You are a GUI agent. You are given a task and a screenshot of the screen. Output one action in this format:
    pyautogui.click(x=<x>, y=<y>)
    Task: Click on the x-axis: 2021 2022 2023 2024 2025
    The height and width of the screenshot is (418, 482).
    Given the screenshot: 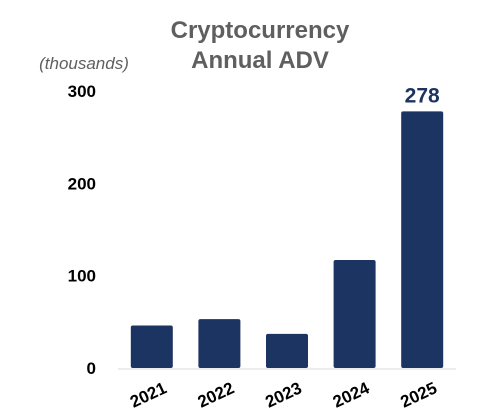 What is the action you would take?
    pyautogui.click(x=283, y=394)
    